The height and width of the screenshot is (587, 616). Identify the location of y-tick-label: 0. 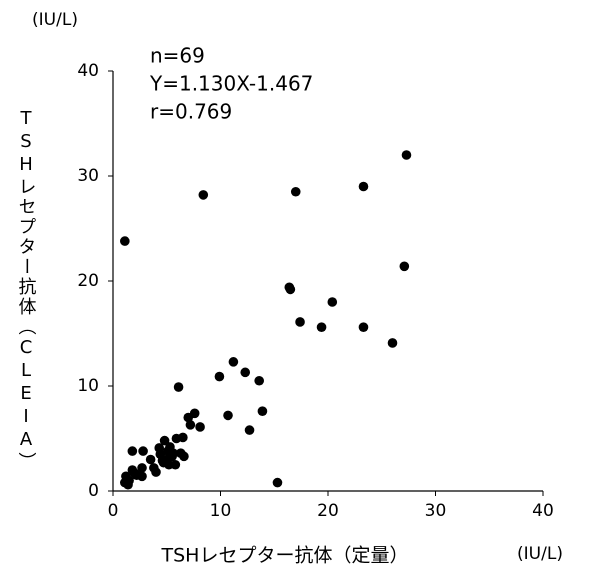
(93, 491).